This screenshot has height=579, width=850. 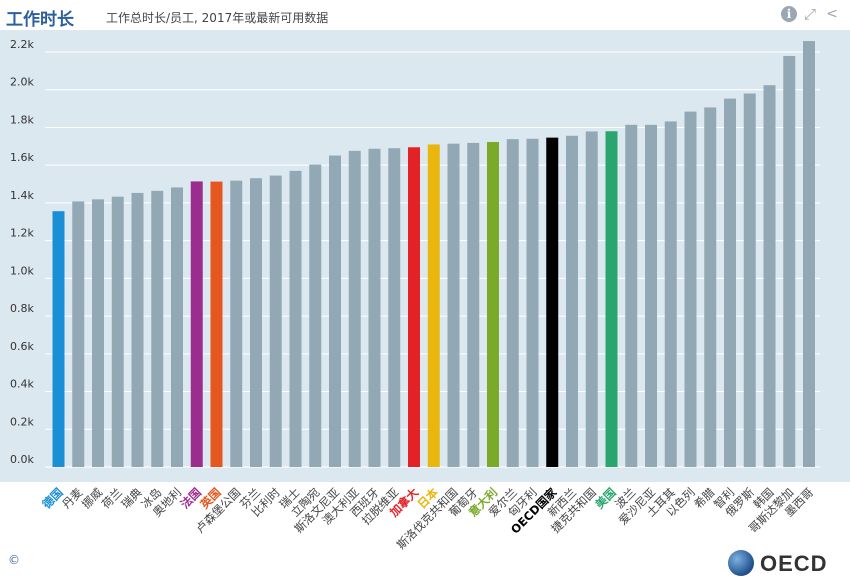 I want to click on globe-icon, so click(x=741, y=563).